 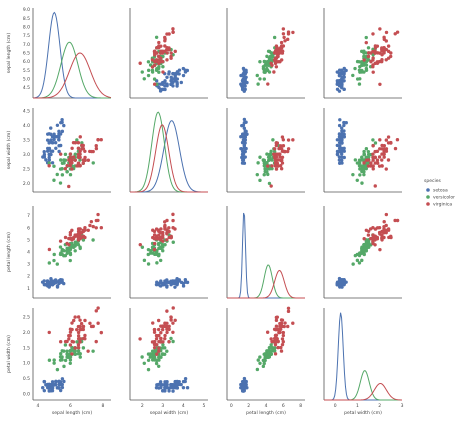 I want to click on kde-setosa, so click(x=169, y=156).